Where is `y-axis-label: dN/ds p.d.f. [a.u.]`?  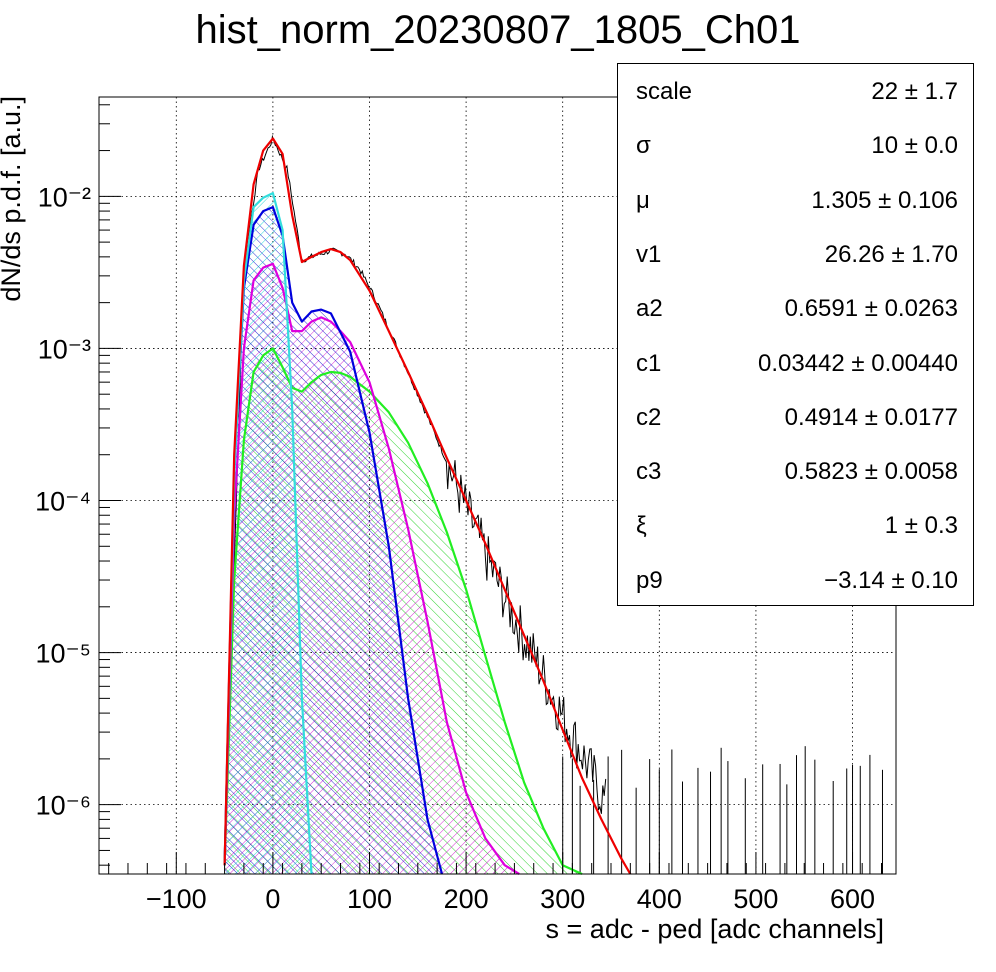 y-axis-label: dN/ds p.d.f. [a.u.] is located at coordinates (13, 199).